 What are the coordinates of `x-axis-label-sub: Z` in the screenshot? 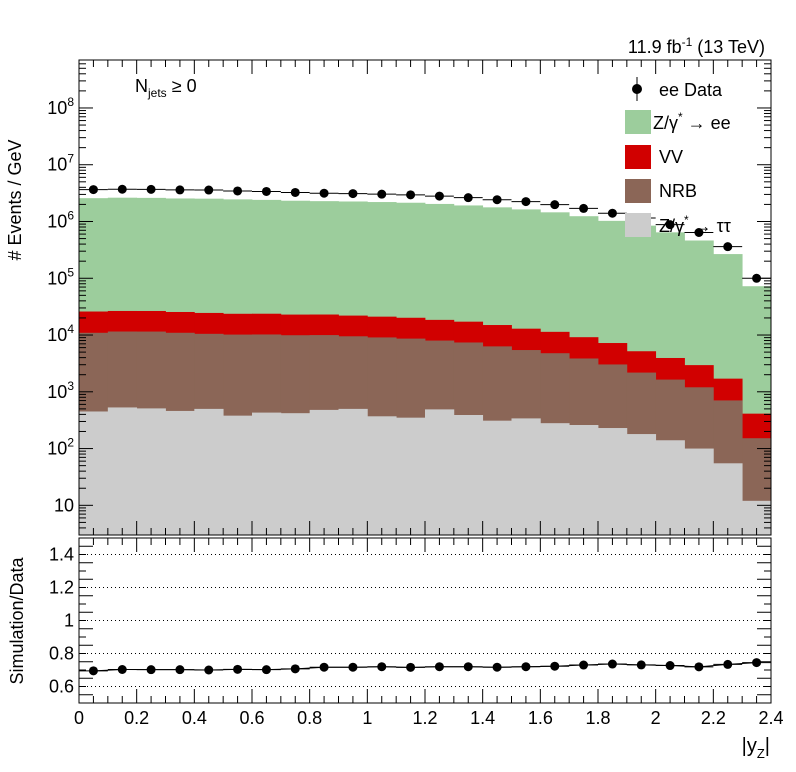 It's located at (761, 753).